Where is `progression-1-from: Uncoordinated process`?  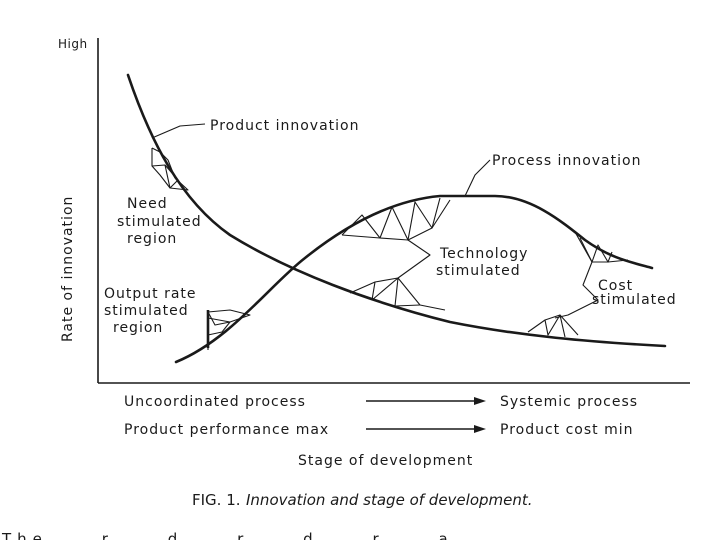
progression-1-from: Uncoordinated process is located at coordinates (215, 402).